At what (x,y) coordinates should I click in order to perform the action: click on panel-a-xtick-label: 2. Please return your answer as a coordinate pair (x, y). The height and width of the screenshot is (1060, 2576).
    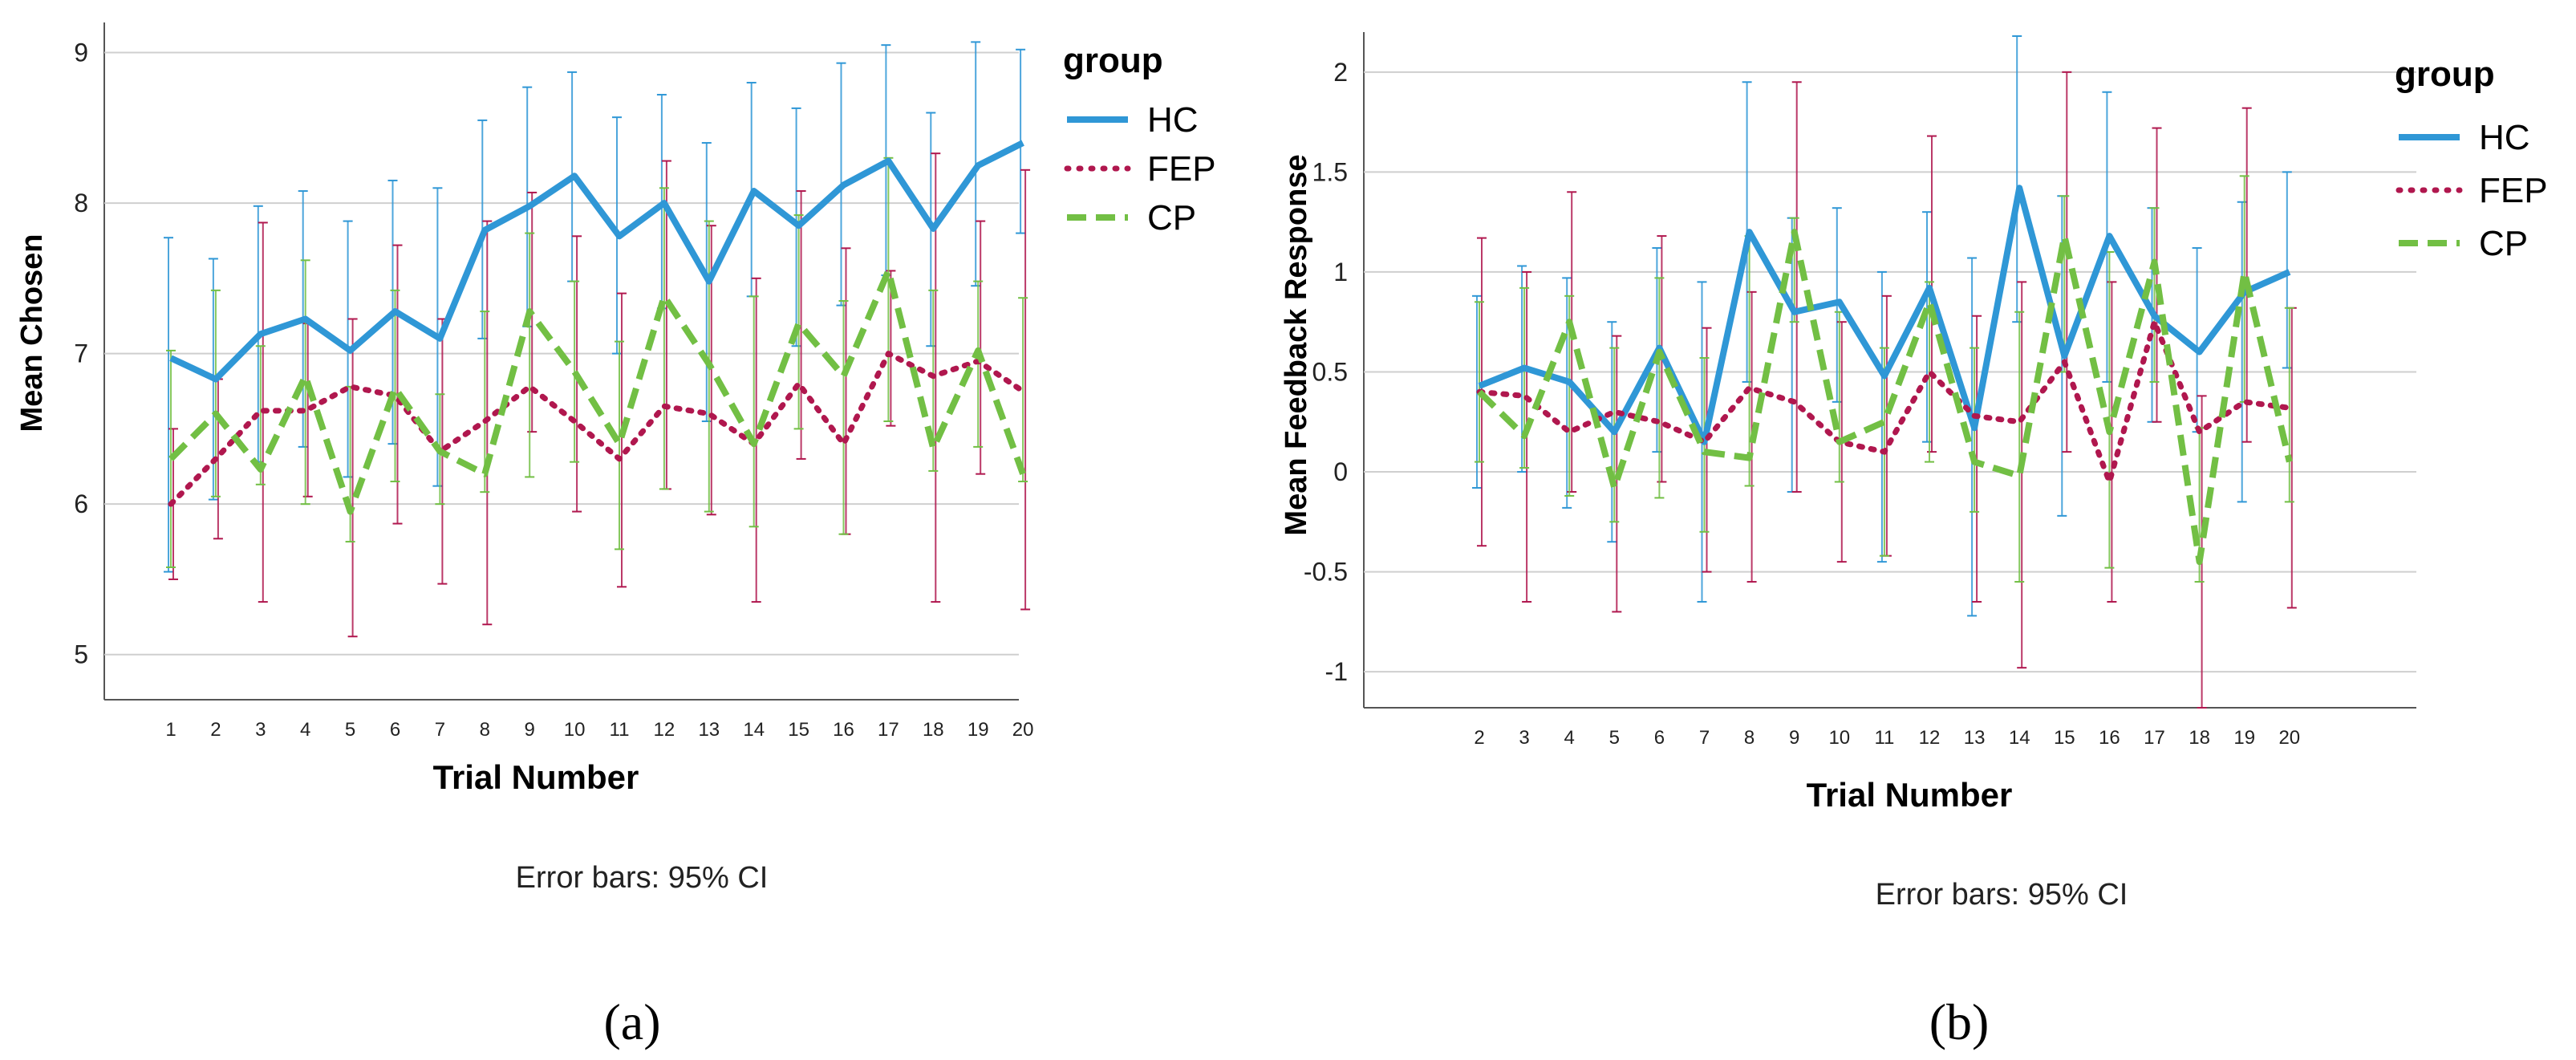
    Looking at the image, I should click on (215, 730).